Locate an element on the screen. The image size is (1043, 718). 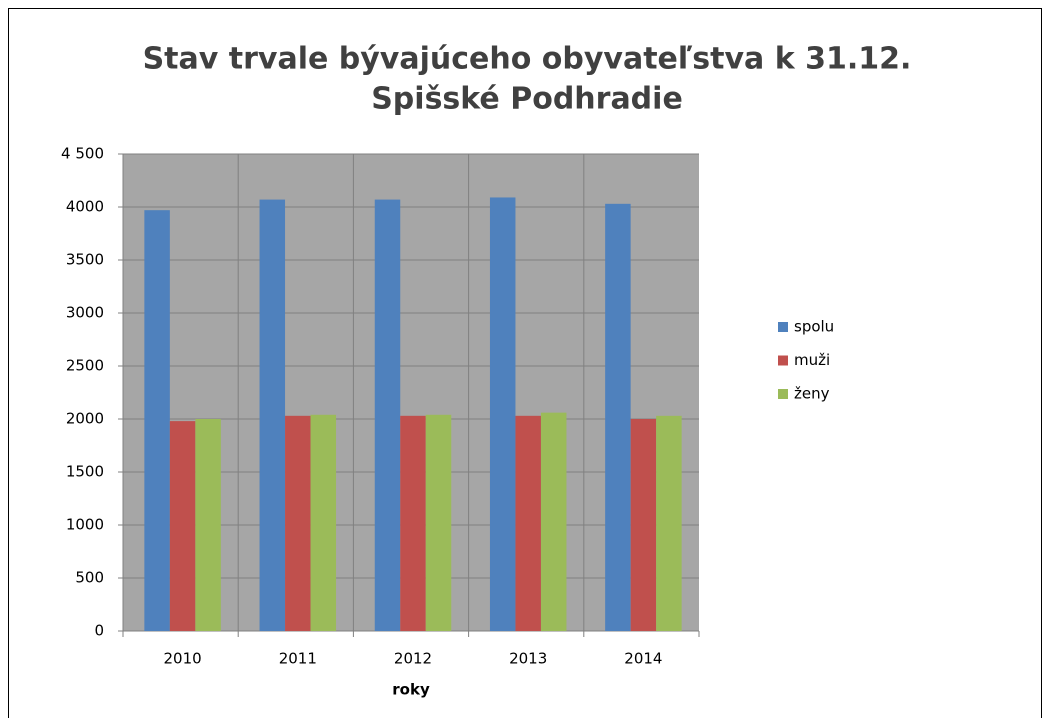
x-tick-label: 2012 is located at coordinates (413, 659).